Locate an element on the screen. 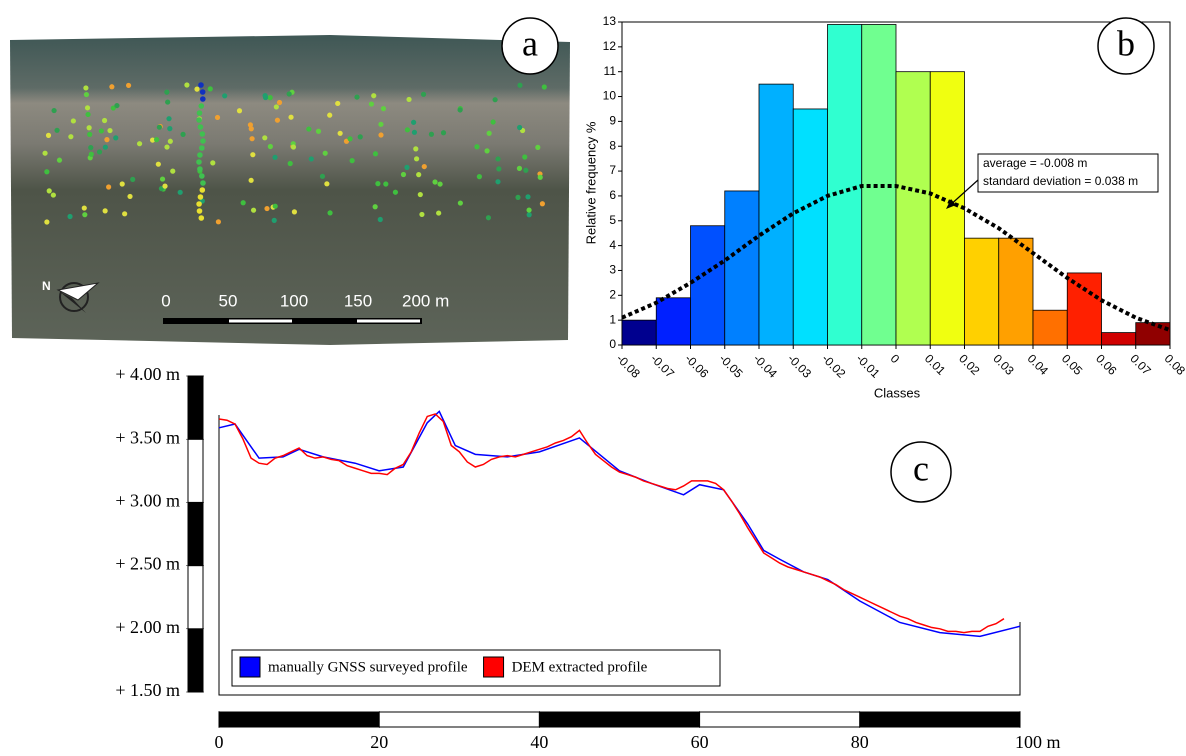 This screenshot has width=1186, height=756. x-tick-label: 0.05 is located at coordinates (1072, 364).